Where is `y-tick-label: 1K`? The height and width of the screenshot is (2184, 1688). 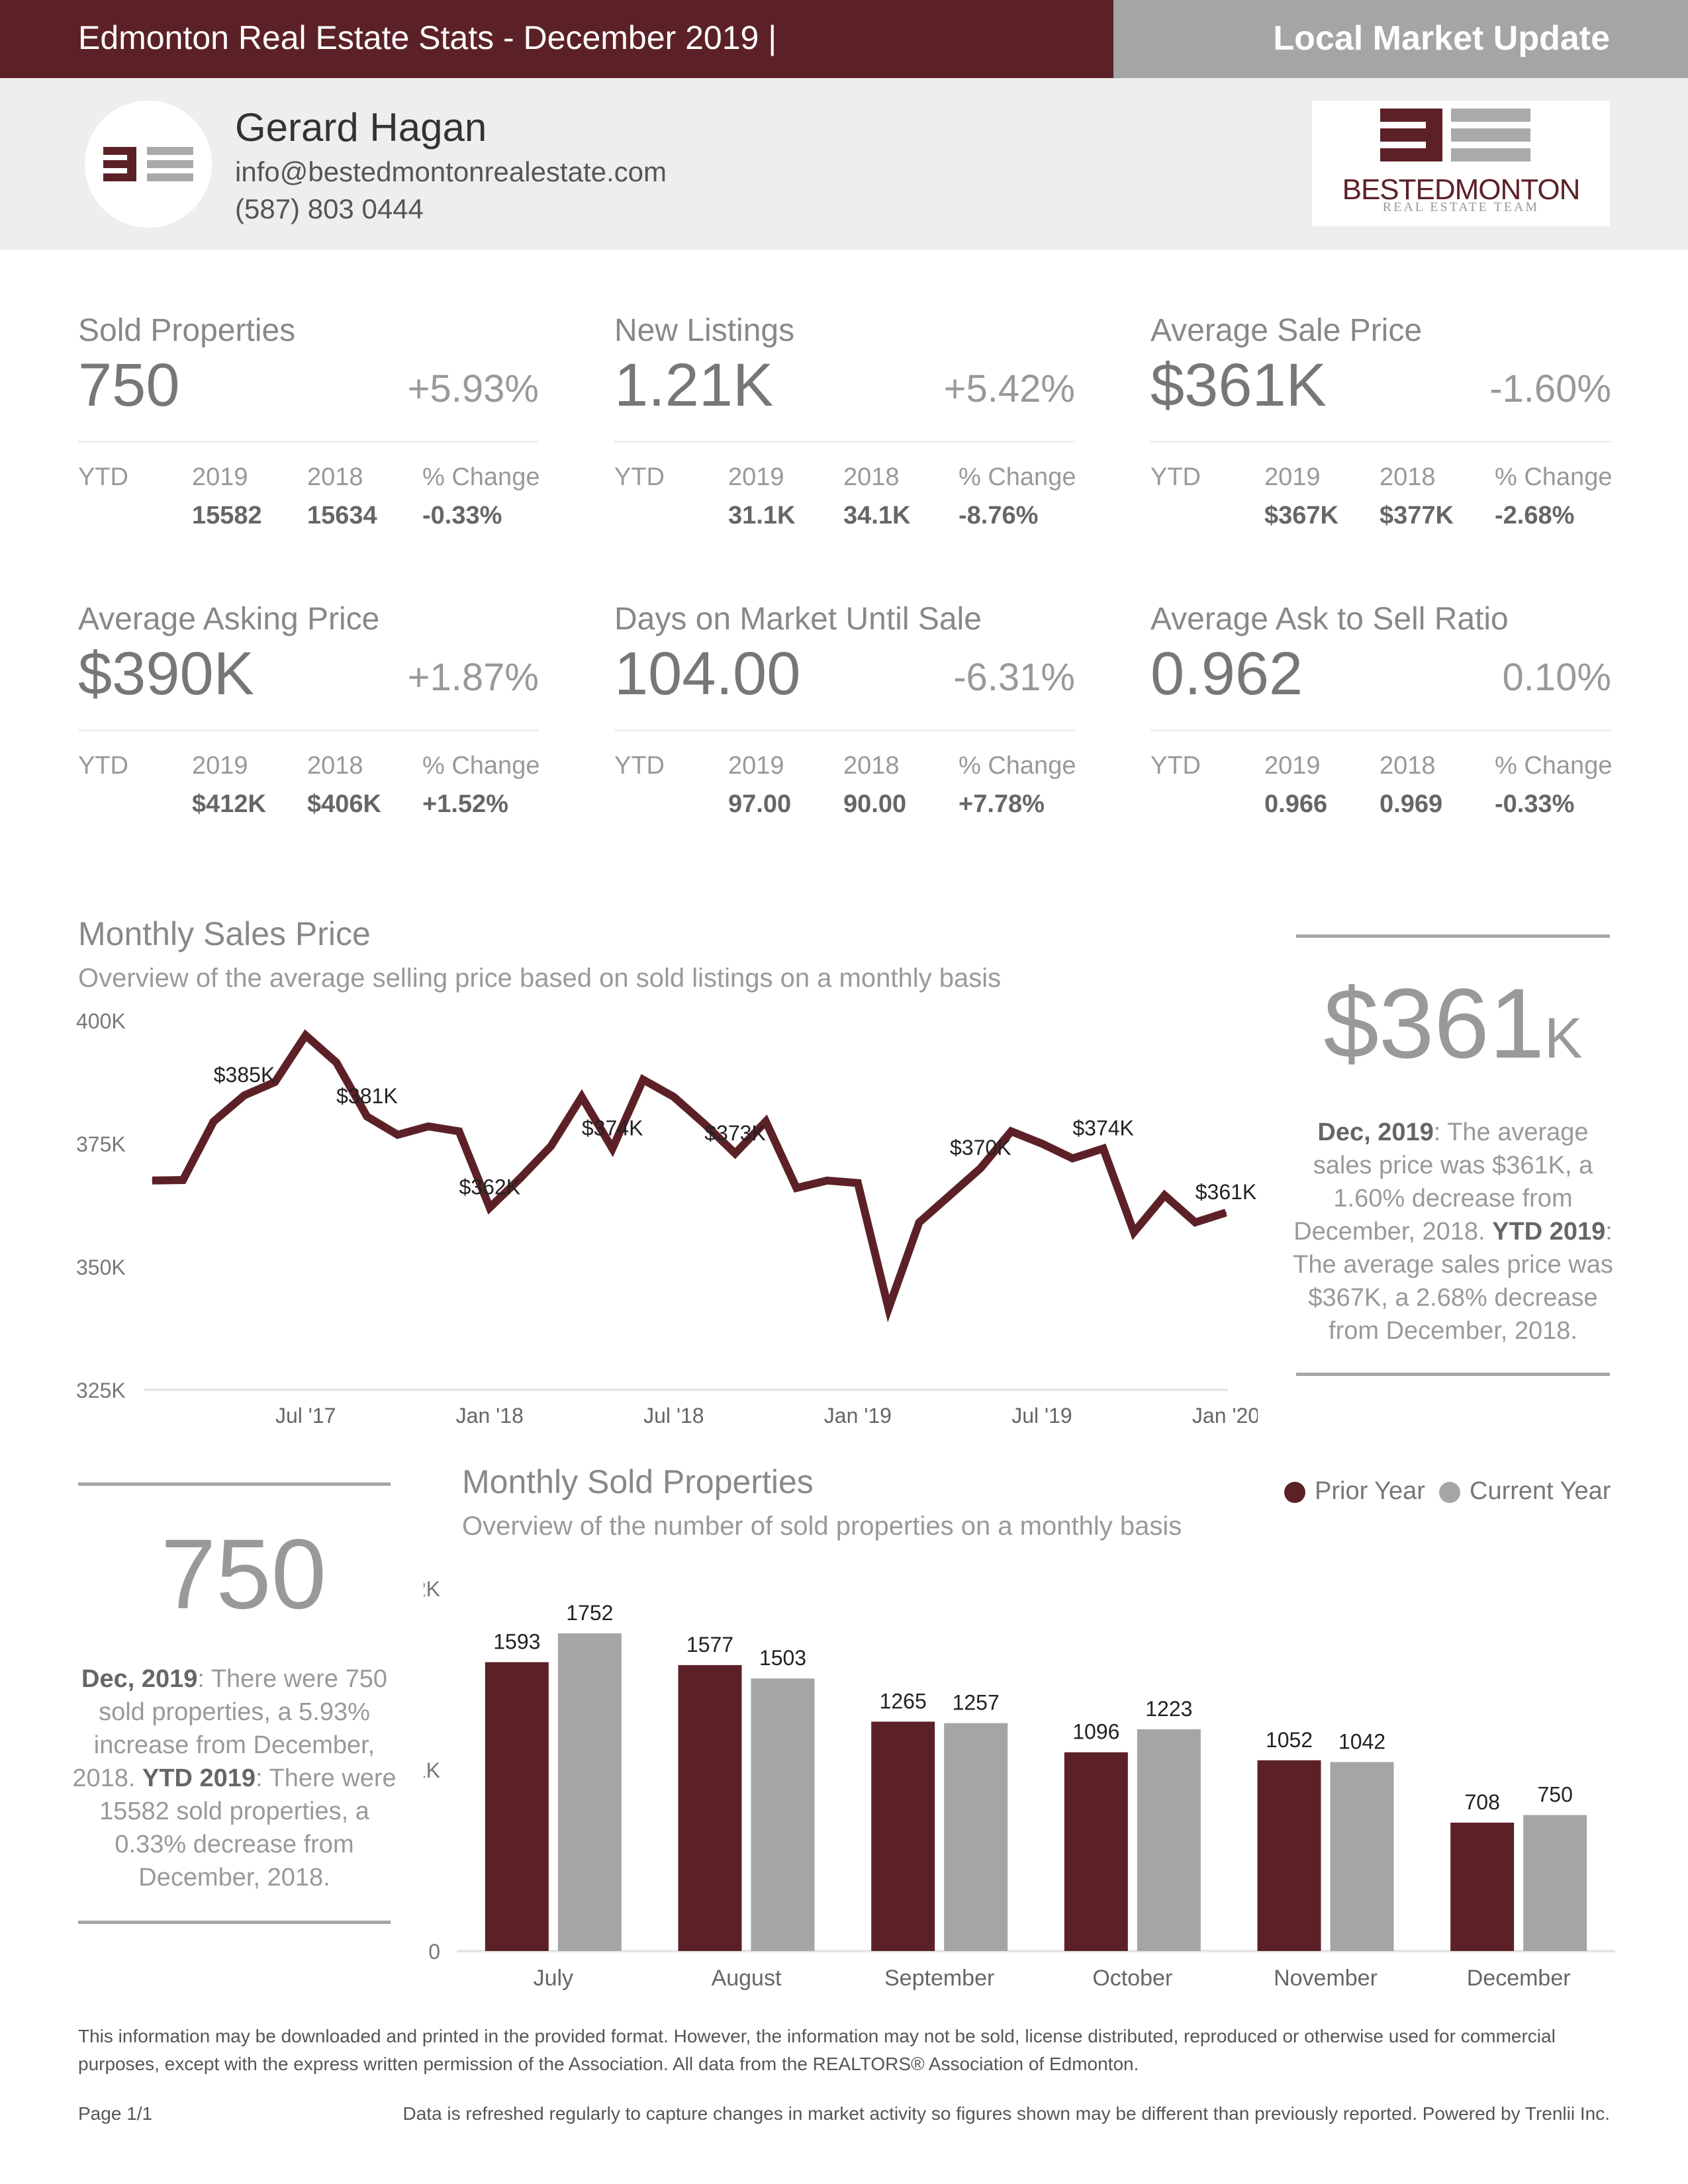 y-tick-label: 1K is located at coordinates (432, 1770).